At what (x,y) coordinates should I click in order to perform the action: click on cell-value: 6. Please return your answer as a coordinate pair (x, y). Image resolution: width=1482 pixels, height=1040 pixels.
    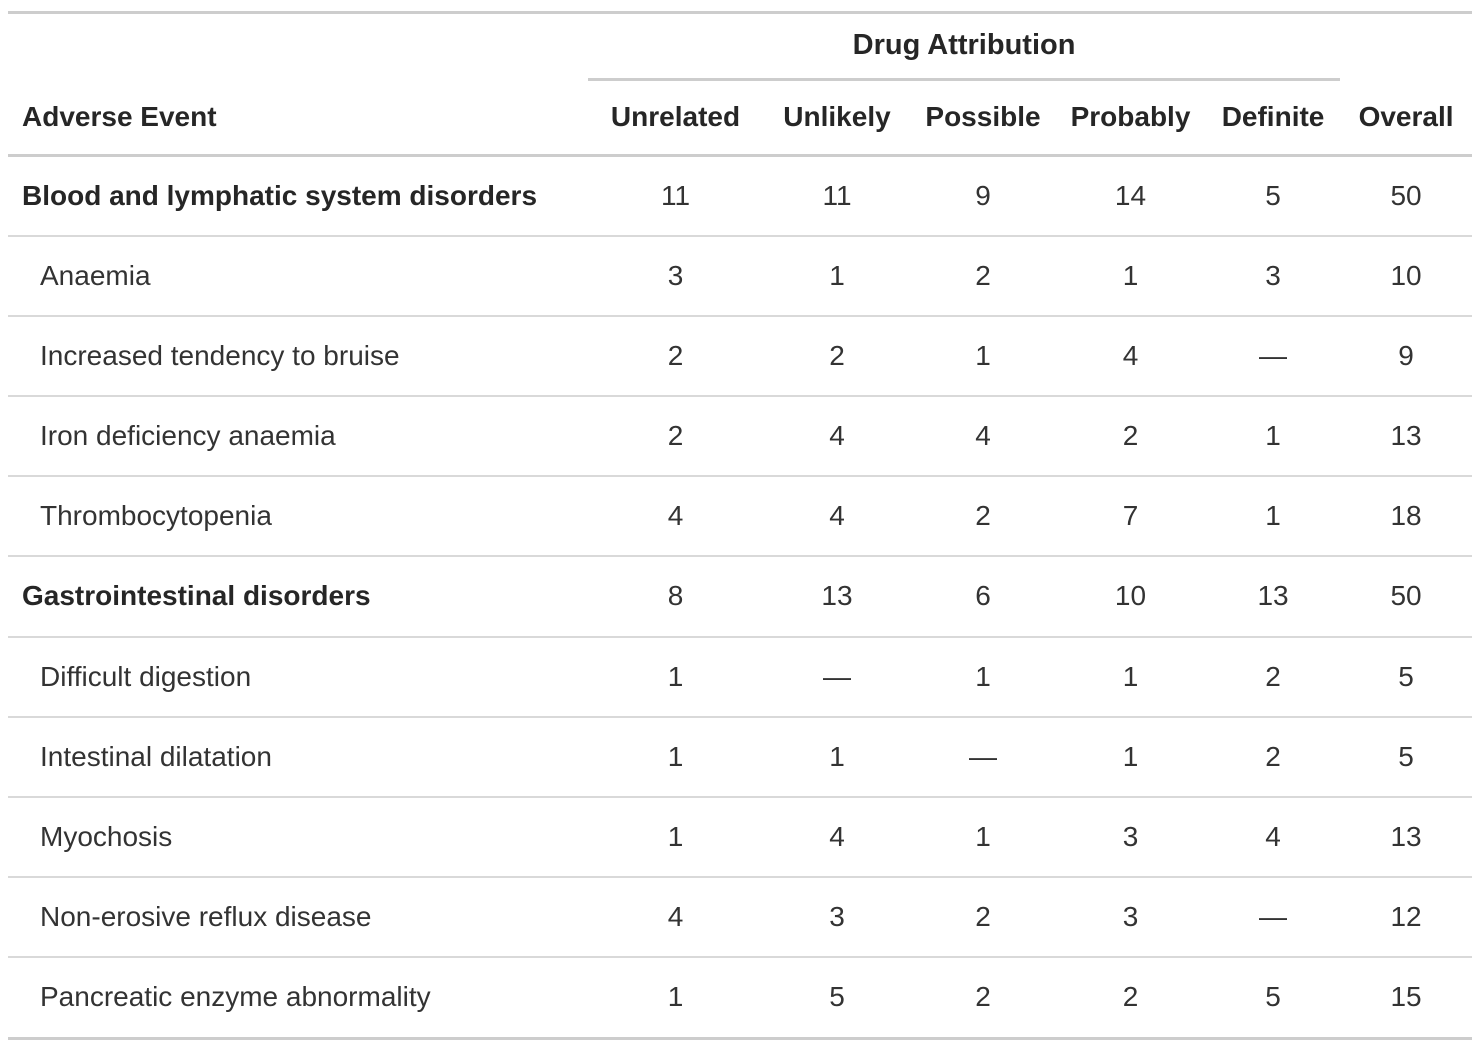
    Looking at the image, I should click on (983, 596).